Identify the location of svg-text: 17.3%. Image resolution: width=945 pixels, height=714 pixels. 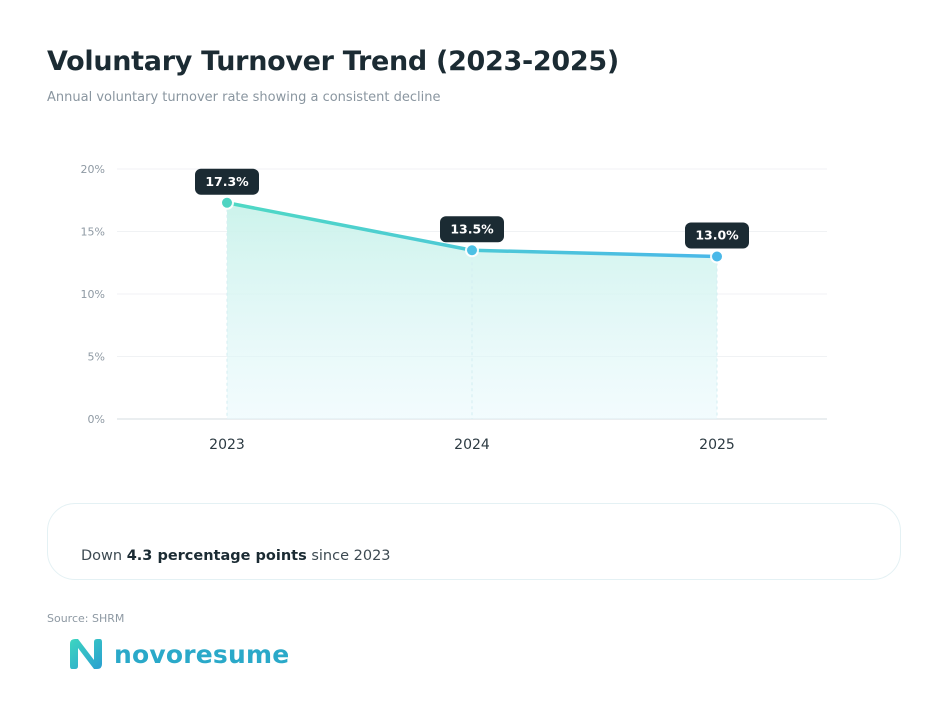
(227, 181).